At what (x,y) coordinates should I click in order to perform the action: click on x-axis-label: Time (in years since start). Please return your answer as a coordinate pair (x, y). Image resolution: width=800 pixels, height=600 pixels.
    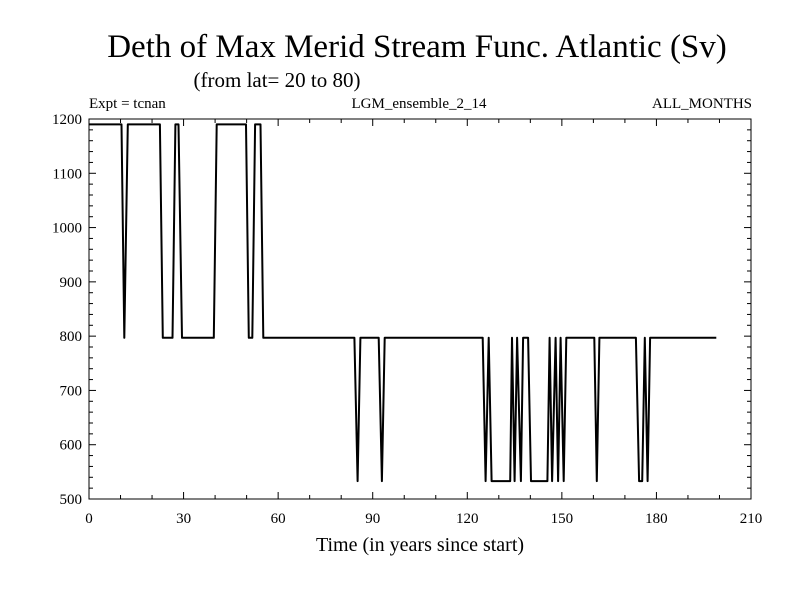
    Looking at the image, I should click on (420, 545).